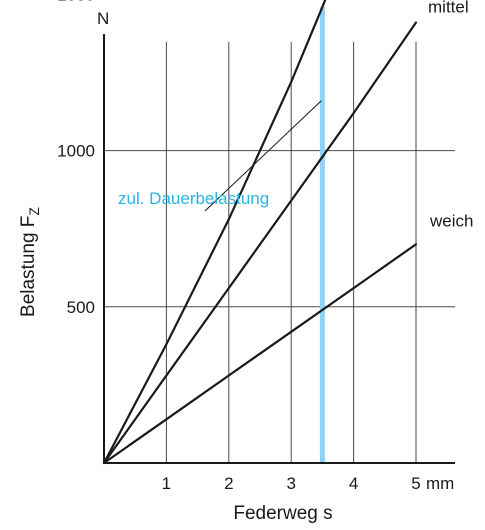  I want to click on y-tick-label-500: 500, so click(81, 307).